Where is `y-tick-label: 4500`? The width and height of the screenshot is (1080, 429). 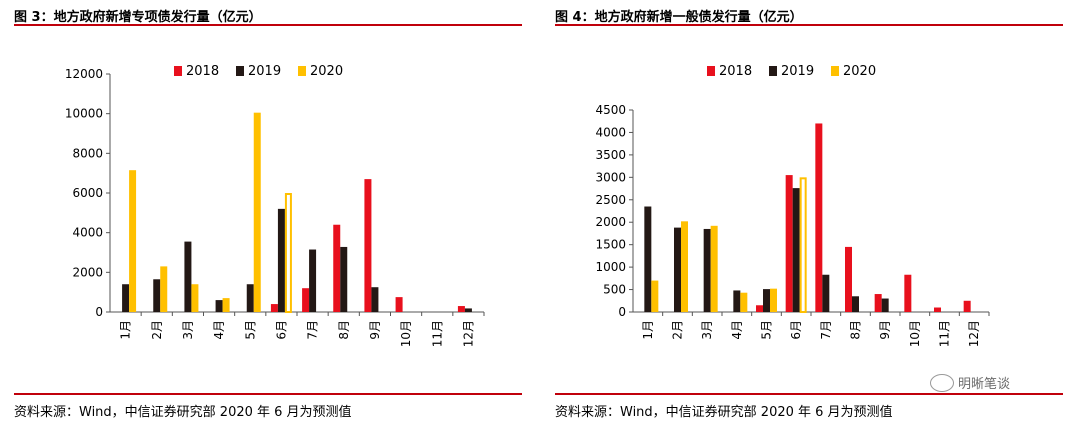 y-tick-label: 4500 is located at coordinates (610, 110).